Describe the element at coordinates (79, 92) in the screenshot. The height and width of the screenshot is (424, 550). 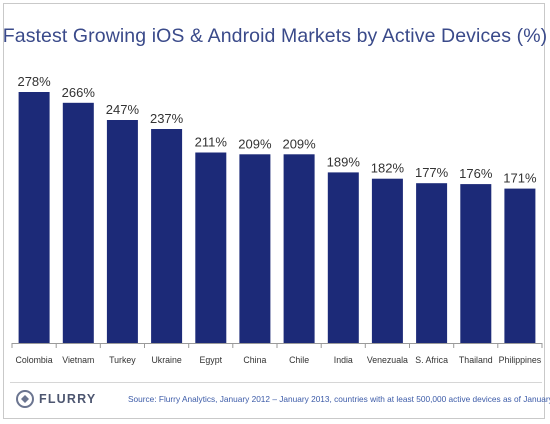
I see `data-label: 266%` at that location.